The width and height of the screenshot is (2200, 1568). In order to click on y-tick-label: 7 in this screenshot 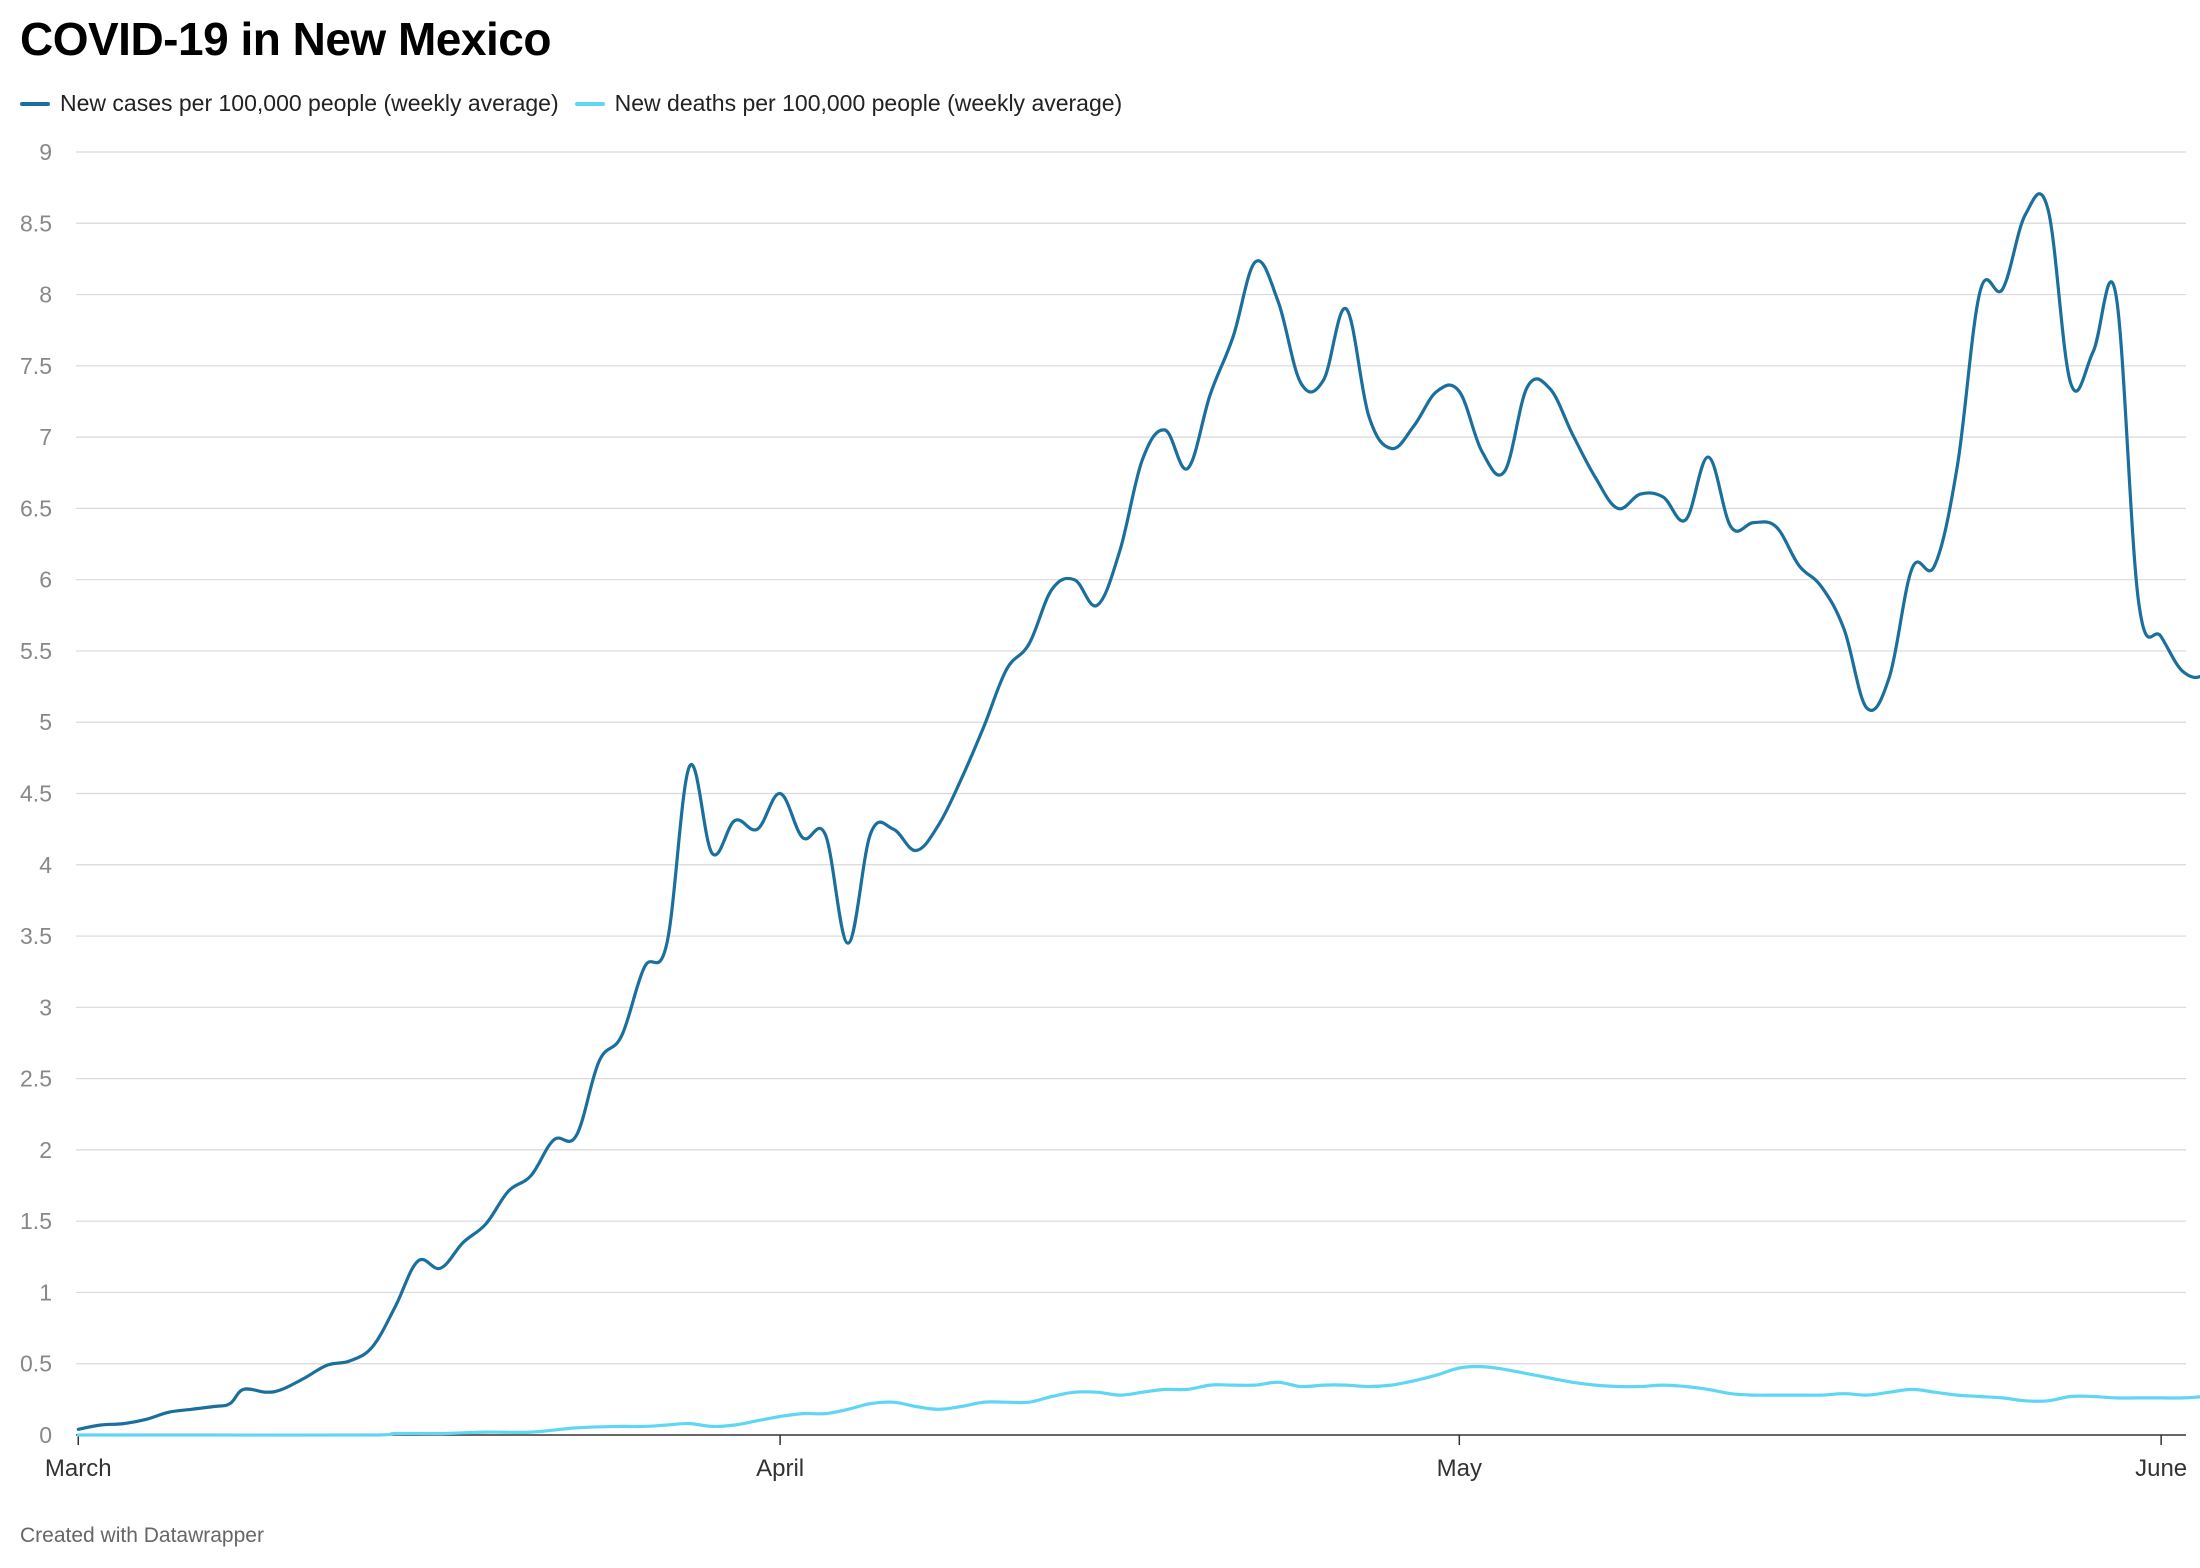, I will do `click(45, 437)`.